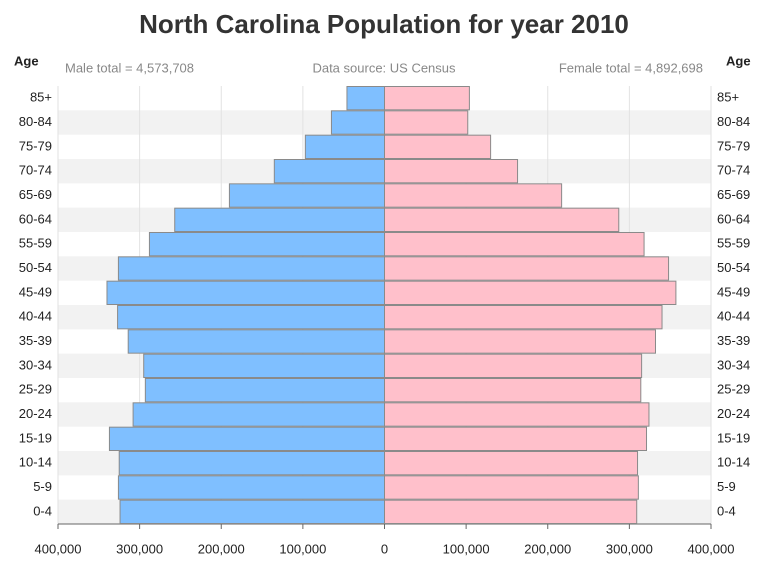  I want to click on annotation: Female total = 4,892,698, so click(631, 67).